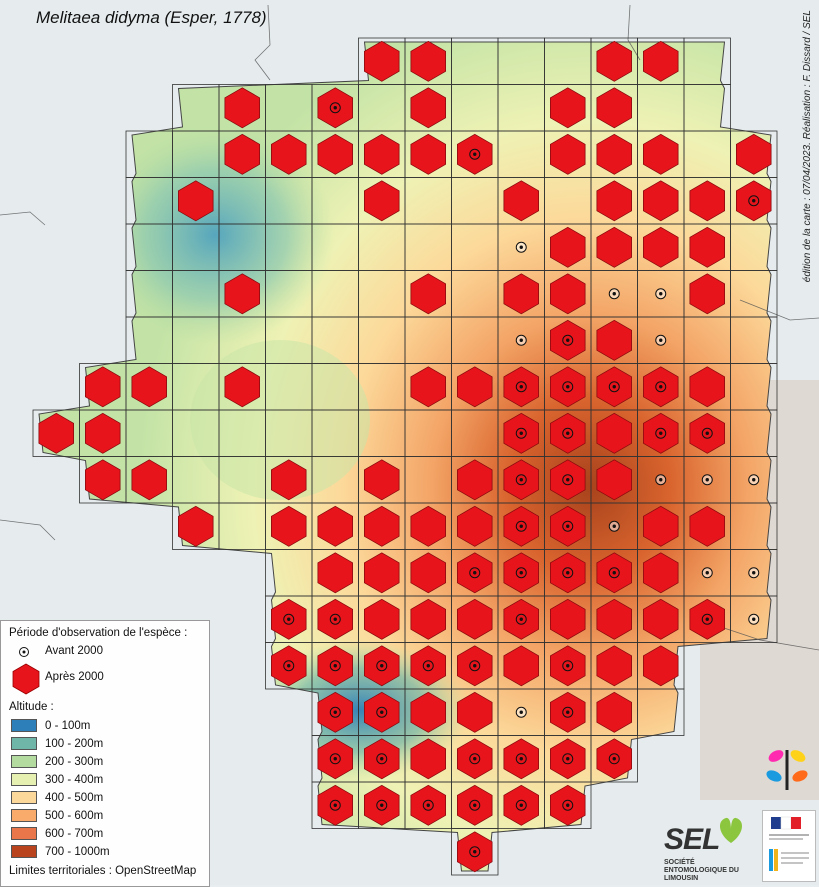  I want to click on legend-before-label: Avant 2000, so click(74, 651).